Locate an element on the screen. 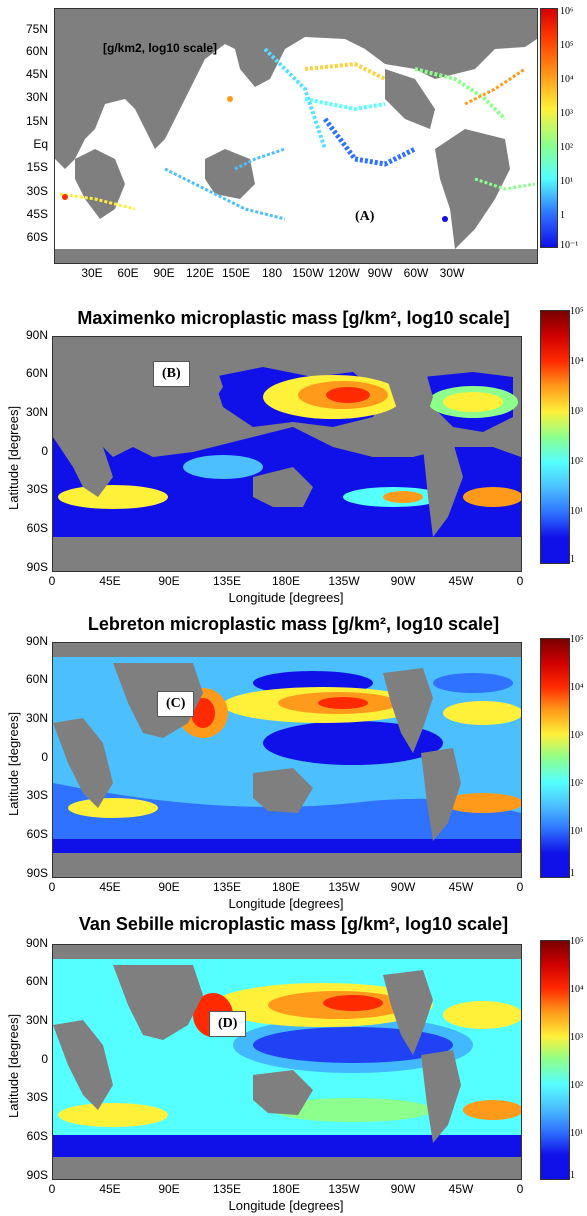 The image size is (587, 1216). panel-b-lon-tick: 180E is located at coordinates (286, 581).